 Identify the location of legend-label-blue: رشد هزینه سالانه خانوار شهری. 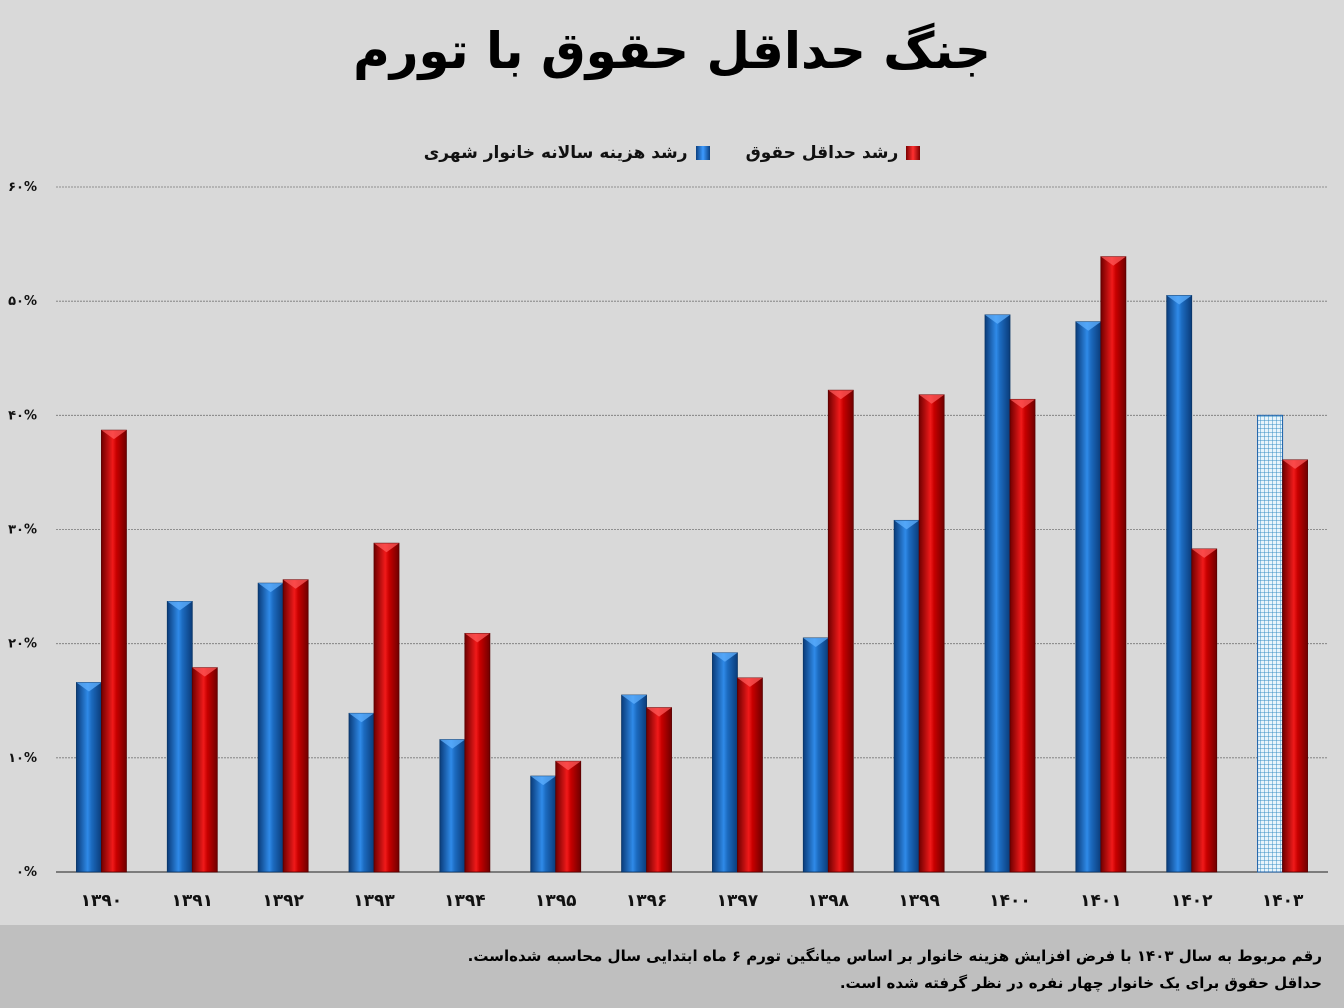
(555, 153).